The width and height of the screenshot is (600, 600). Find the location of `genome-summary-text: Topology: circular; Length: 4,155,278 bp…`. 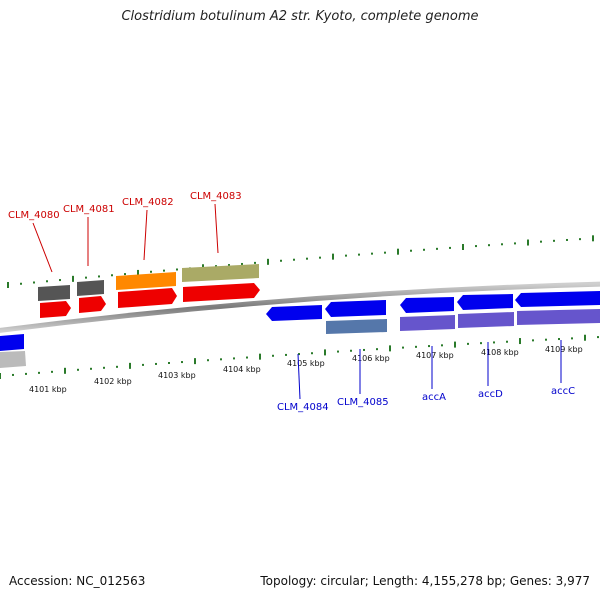

genome-summary-text: Topology: circular; Length: 4,155,278 bp… is located at coordinates (425, 581).